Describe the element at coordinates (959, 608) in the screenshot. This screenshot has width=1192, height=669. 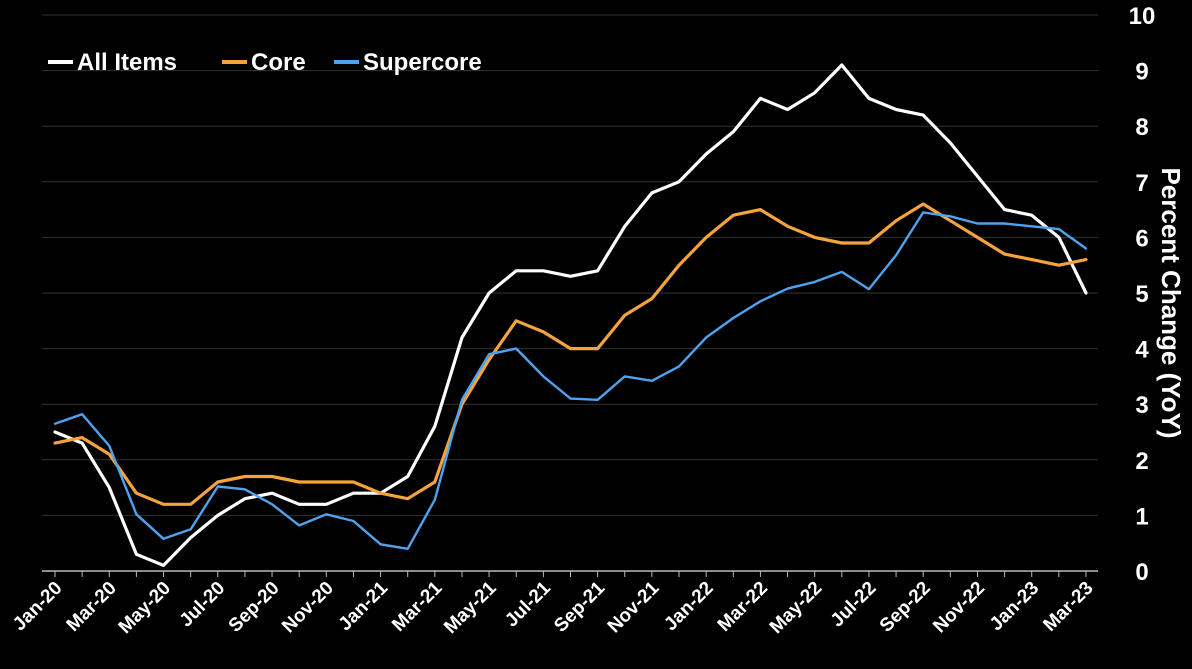
I see `x-tick-label-Nov-22: Nov-22` at that location.